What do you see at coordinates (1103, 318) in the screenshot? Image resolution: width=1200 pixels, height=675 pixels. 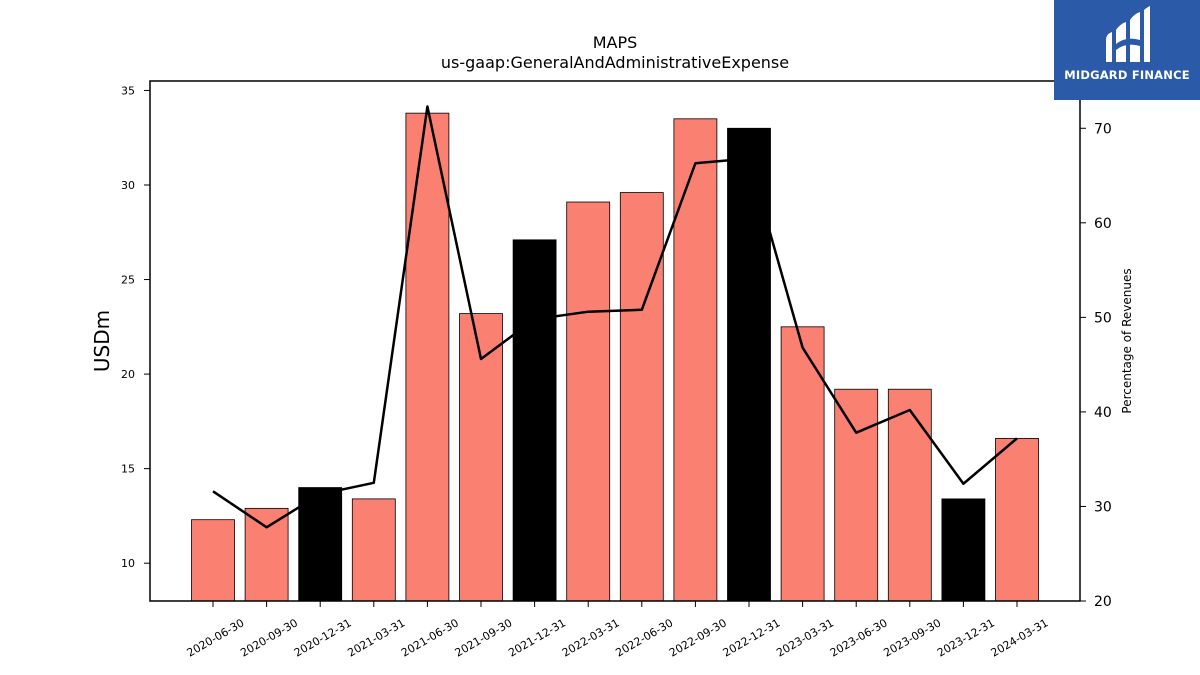 I see `y2-tick-label: 50` at bounding box center [1103, 318].